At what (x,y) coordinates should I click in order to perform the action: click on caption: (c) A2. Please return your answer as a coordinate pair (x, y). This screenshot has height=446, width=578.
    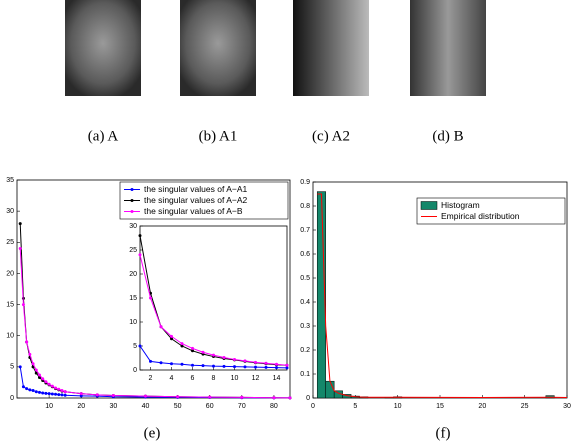
    Looking at the image, I should click on (331, 136).